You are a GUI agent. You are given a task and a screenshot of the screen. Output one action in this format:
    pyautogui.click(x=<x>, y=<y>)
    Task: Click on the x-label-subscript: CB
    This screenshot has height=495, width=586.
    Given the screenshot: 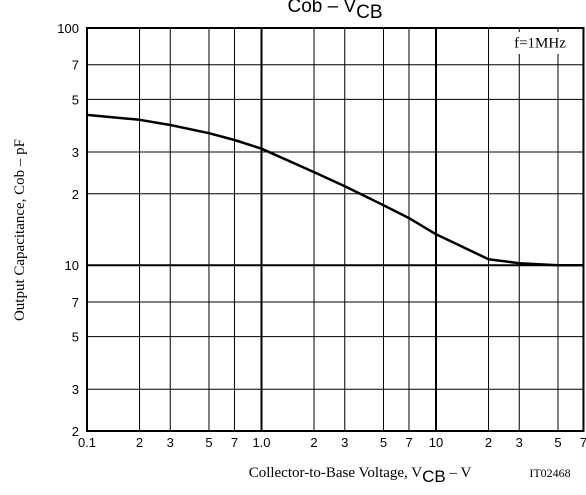 What is the action you would take?
    pyautogui.click(x=434, y=476)
    